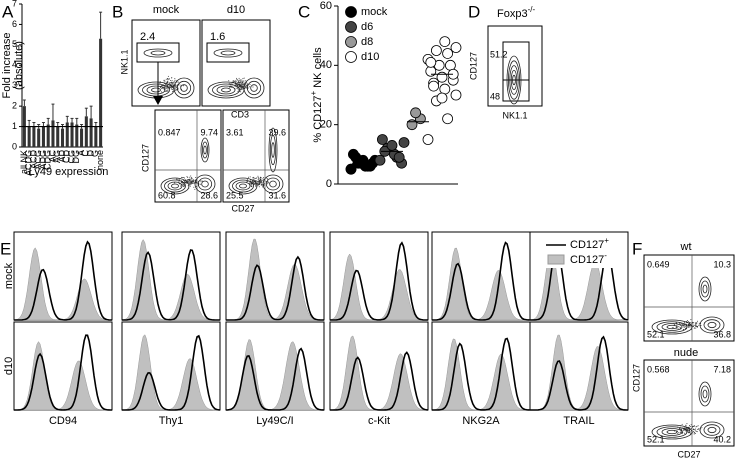 The height and width of the screenshot is (464, 739). I want to click on x-tick-label: DG, so click(76, 157).